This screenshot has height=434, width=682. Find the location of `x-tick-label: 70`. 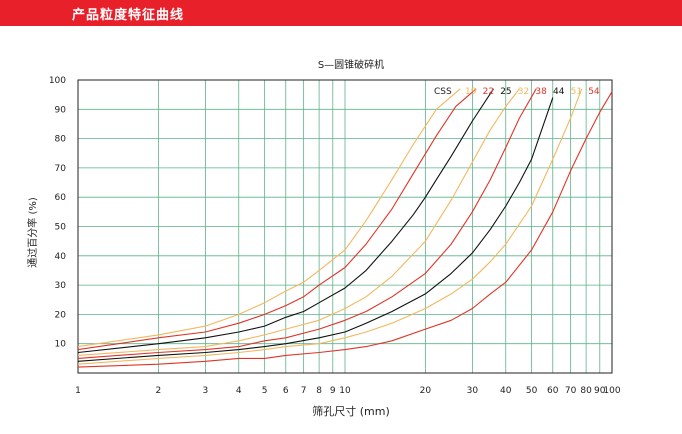

x-tick-label: 70 is located at coordinates (571, 391).